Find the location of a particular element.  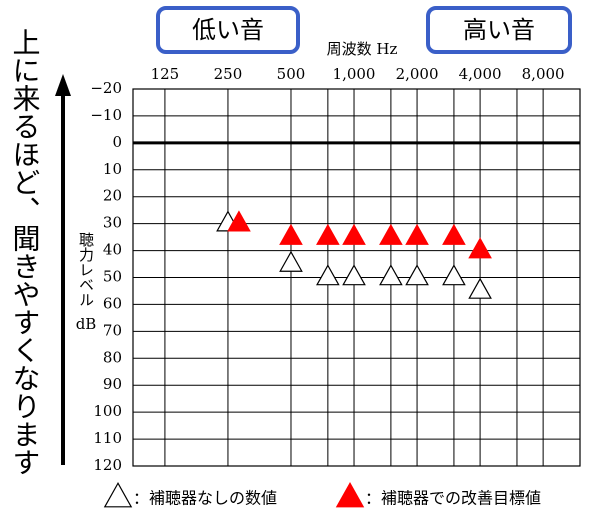

x-axis-label: 周波数 Hz is located at coordinates (362, 49).